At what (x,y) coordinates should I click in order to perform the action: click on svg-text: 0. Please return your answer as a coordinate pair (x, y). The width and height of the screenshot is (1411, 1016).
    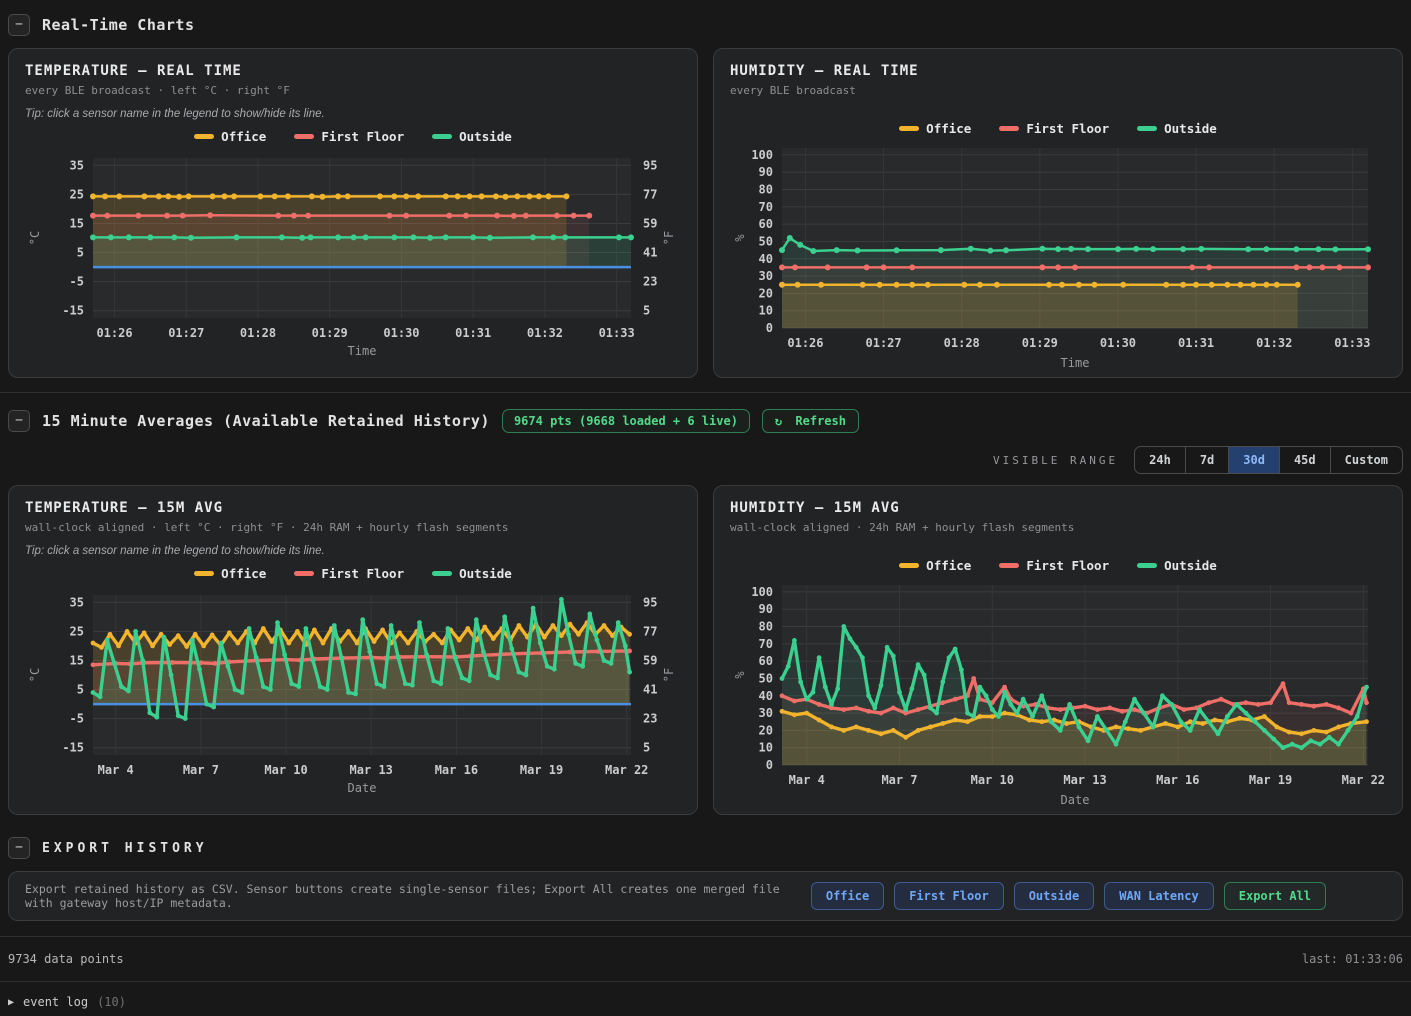
    Looking at the image, I should click on (769, 765).